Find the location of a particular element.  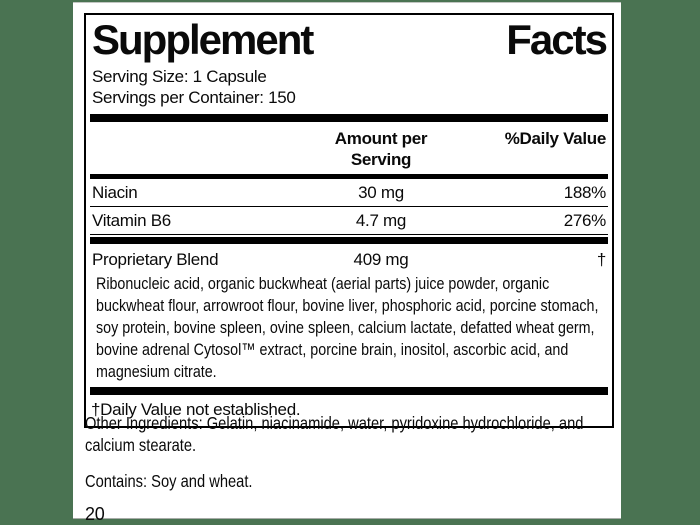

nutrient-name: Vitamin B6 is located at coordinates (131, 220).